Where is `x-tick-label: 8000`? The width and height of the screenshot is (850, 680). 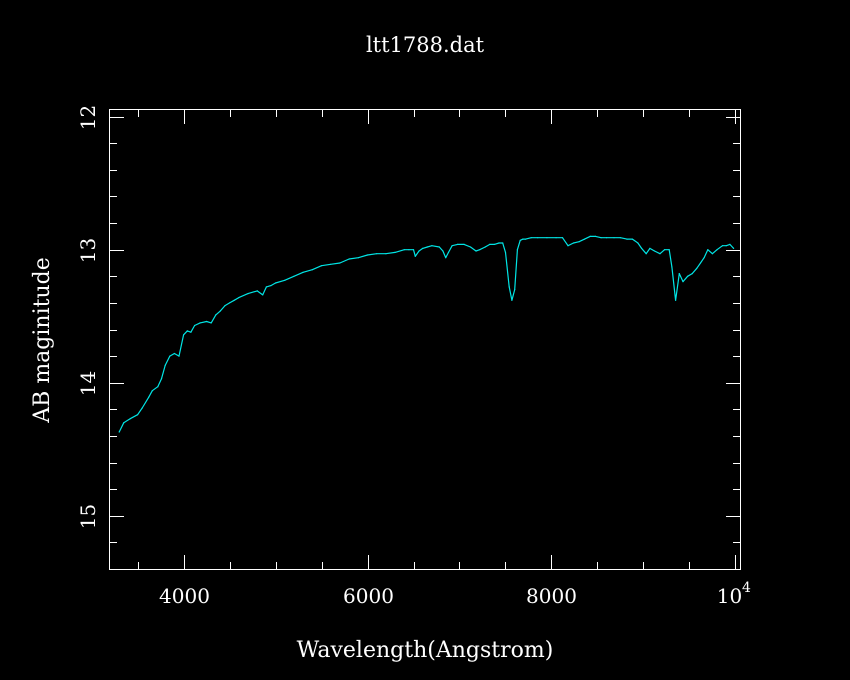
x-tick-label: 8000 is located at coordinates (551, 596).